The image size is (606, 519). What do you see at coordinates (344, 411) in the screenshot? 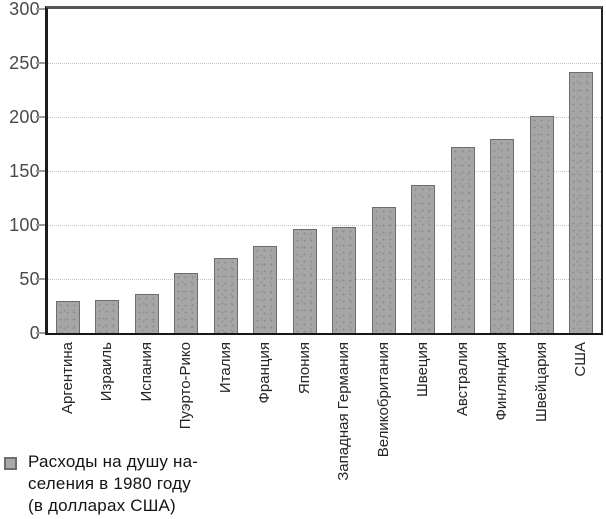
I see `x-axis-label: Западная Германия` at bounding box center [344, 411].